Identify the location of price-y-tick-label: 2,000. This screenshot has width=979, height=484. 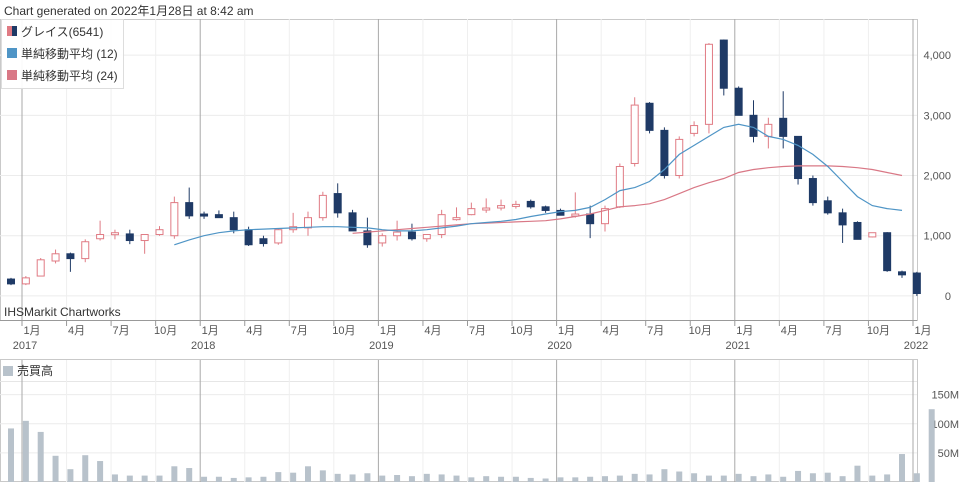
(937, 177).